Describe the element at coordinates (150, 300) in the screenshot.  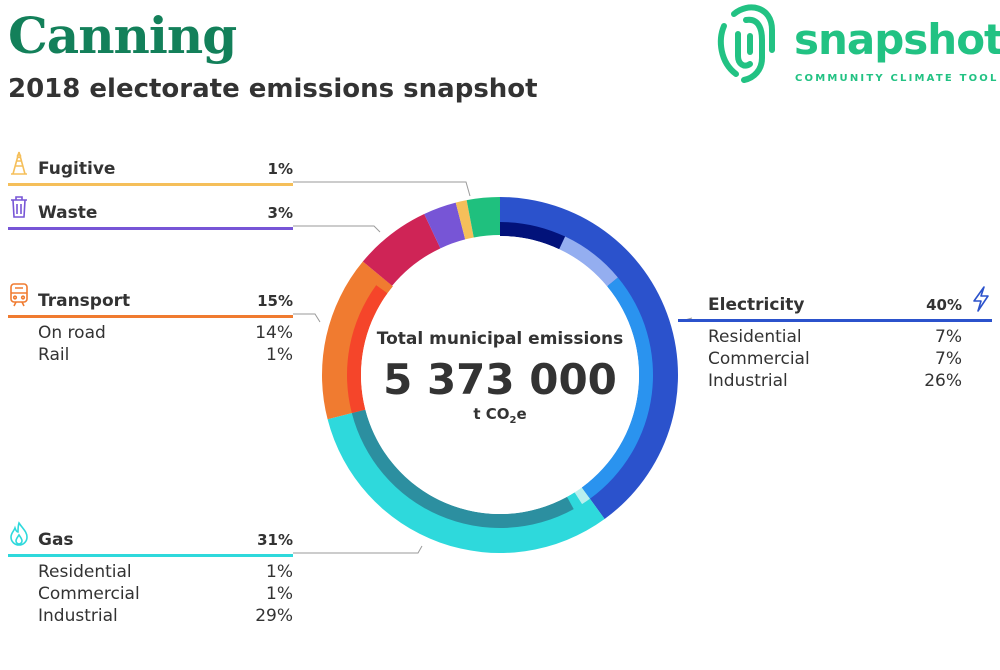
I see `category-transport: Transport 15%` at that location.